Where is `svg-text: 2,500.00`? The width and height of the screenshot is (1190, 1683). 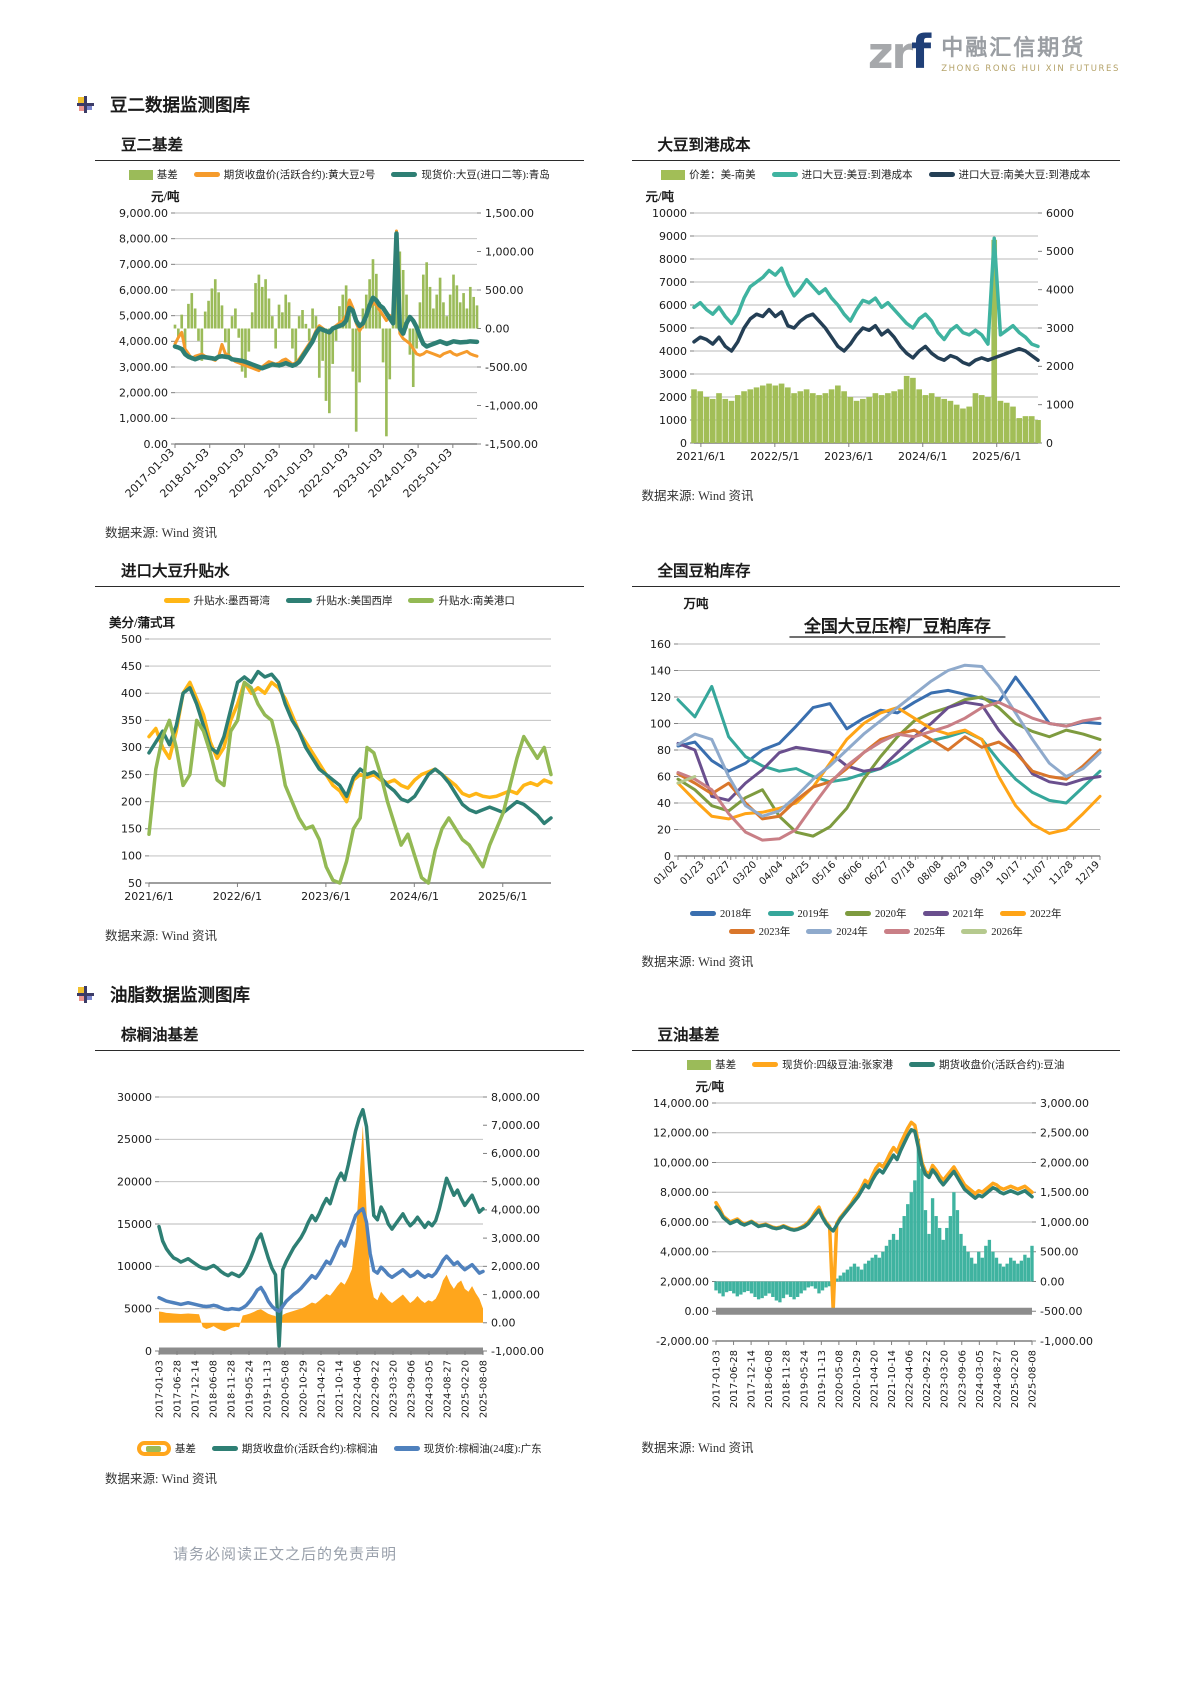
svg-text: 2,500.00 is located at coordinates (1064, 1133).